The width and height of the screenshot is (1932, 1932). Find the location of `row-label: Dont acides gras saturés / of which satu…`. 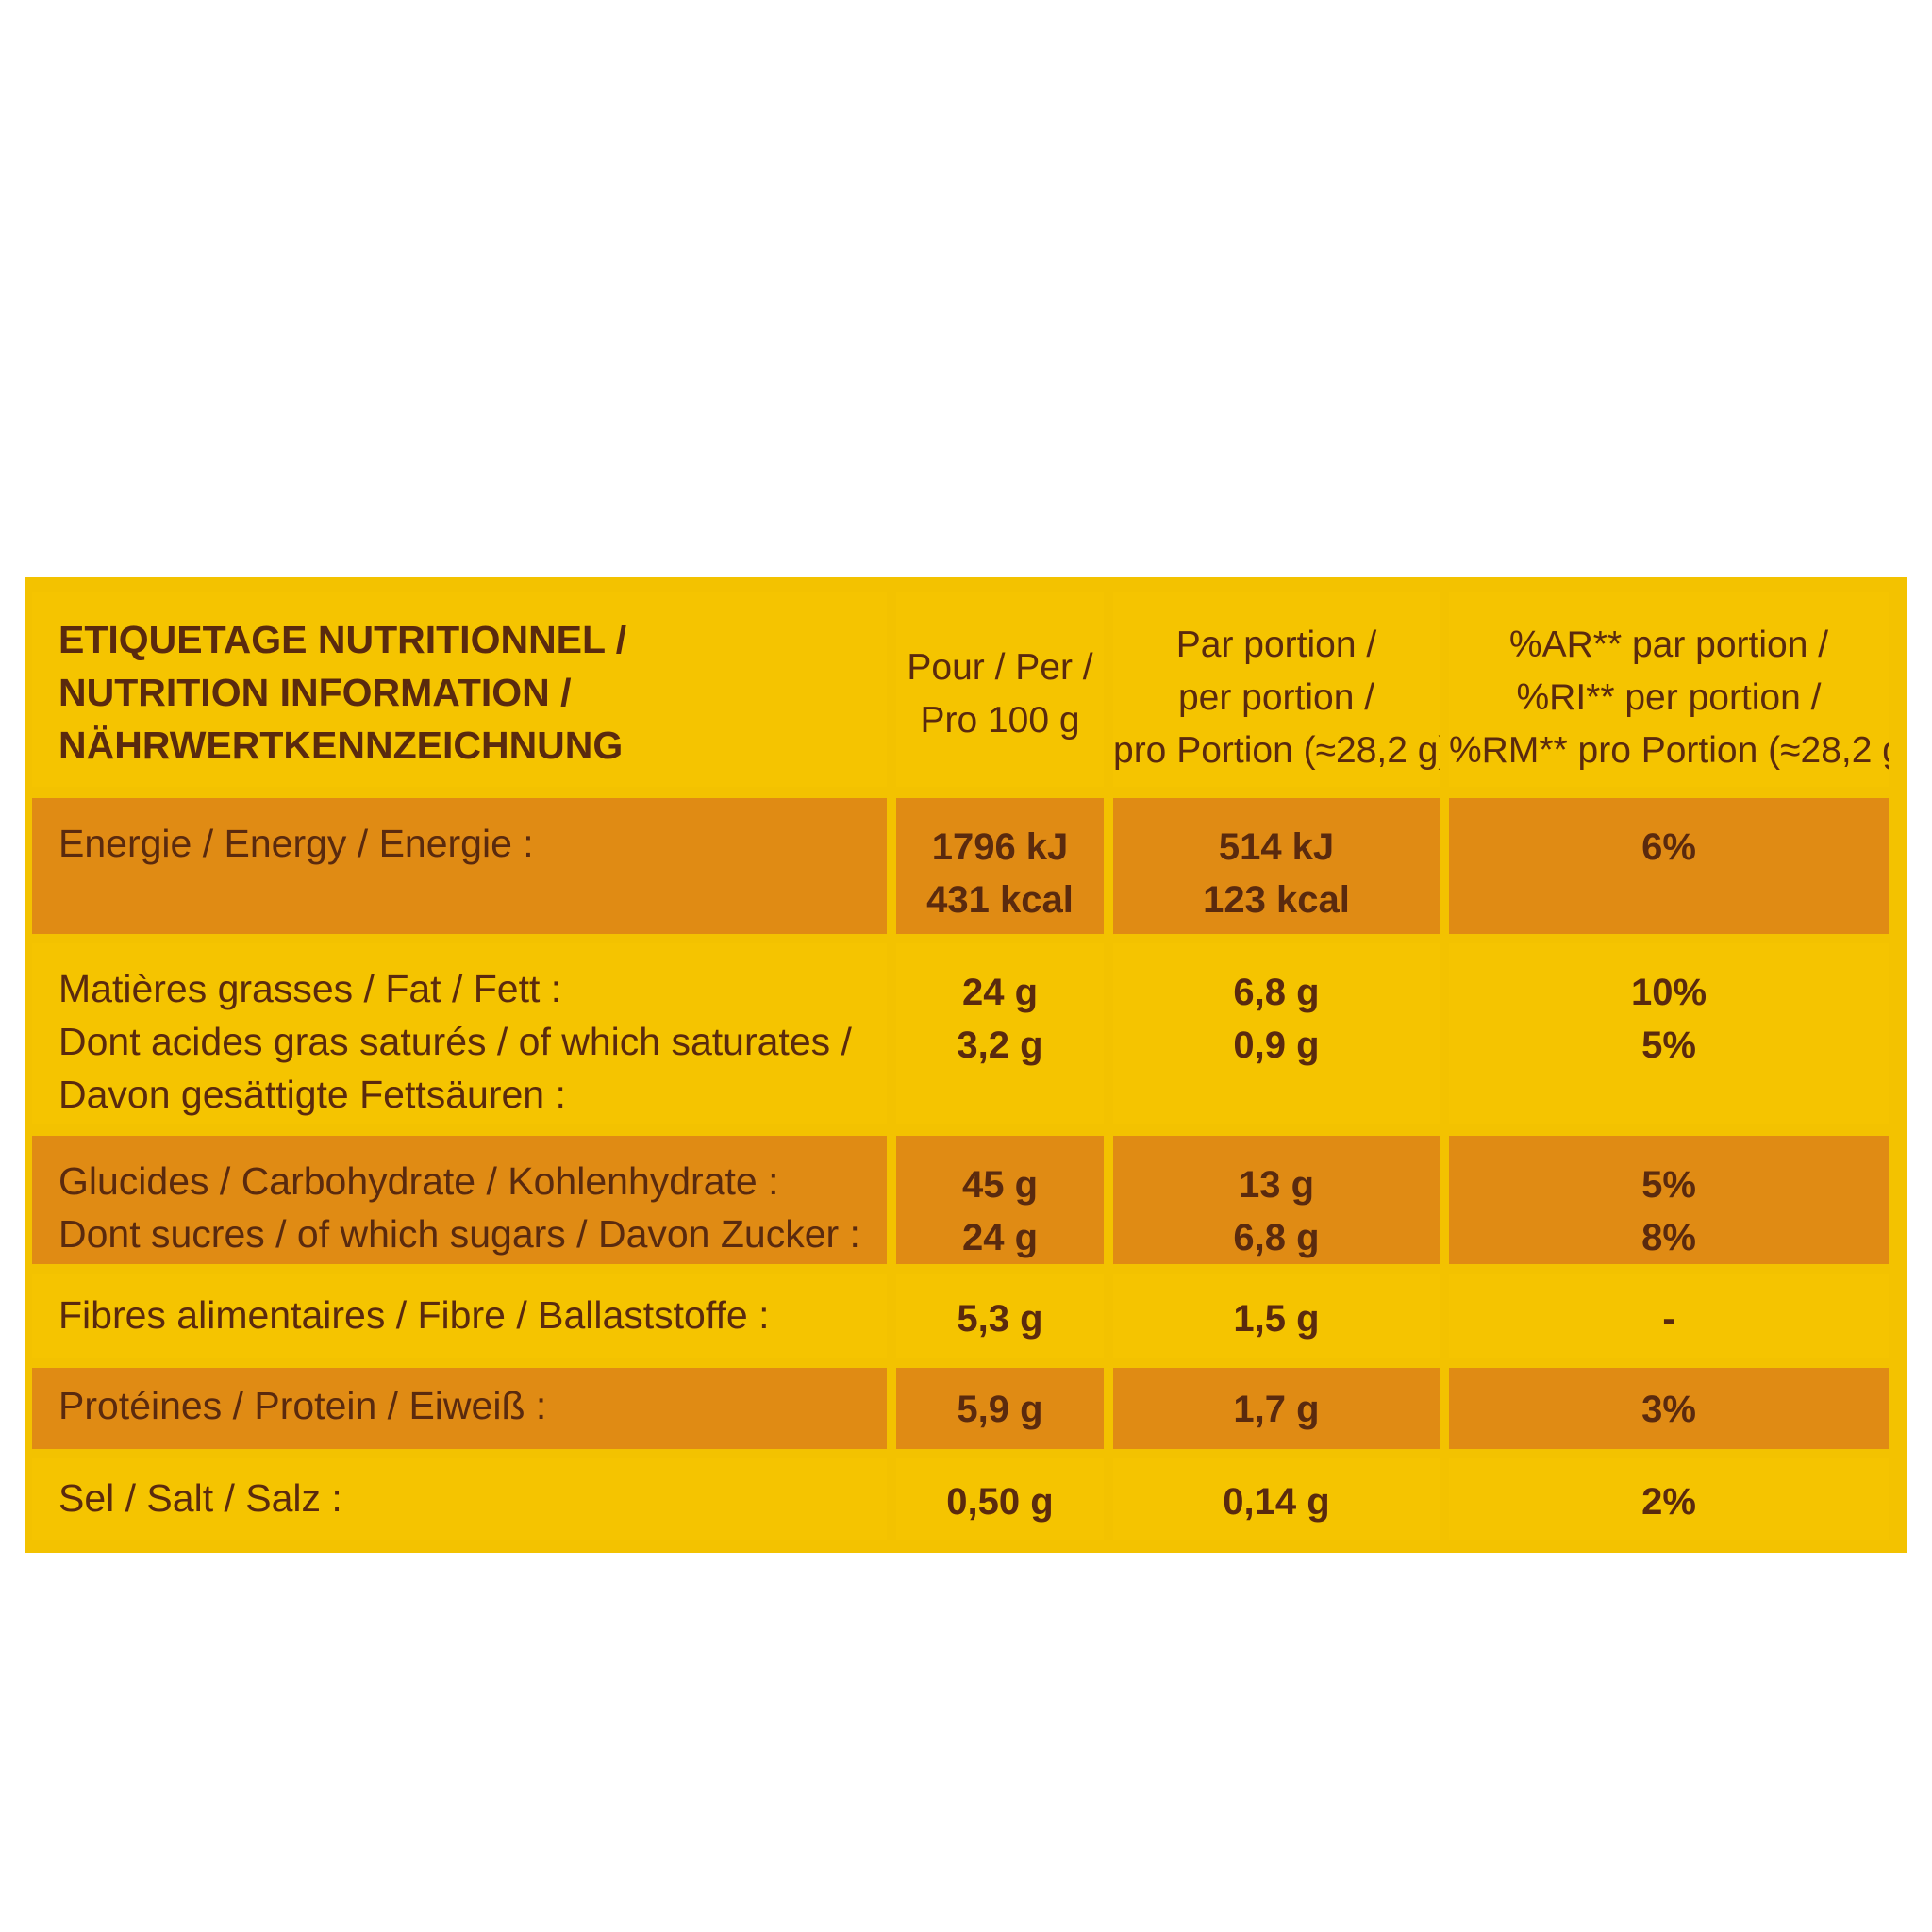

row-label: Dont acides gras saturés / of which satu… is located at coordinates (455, 1042).